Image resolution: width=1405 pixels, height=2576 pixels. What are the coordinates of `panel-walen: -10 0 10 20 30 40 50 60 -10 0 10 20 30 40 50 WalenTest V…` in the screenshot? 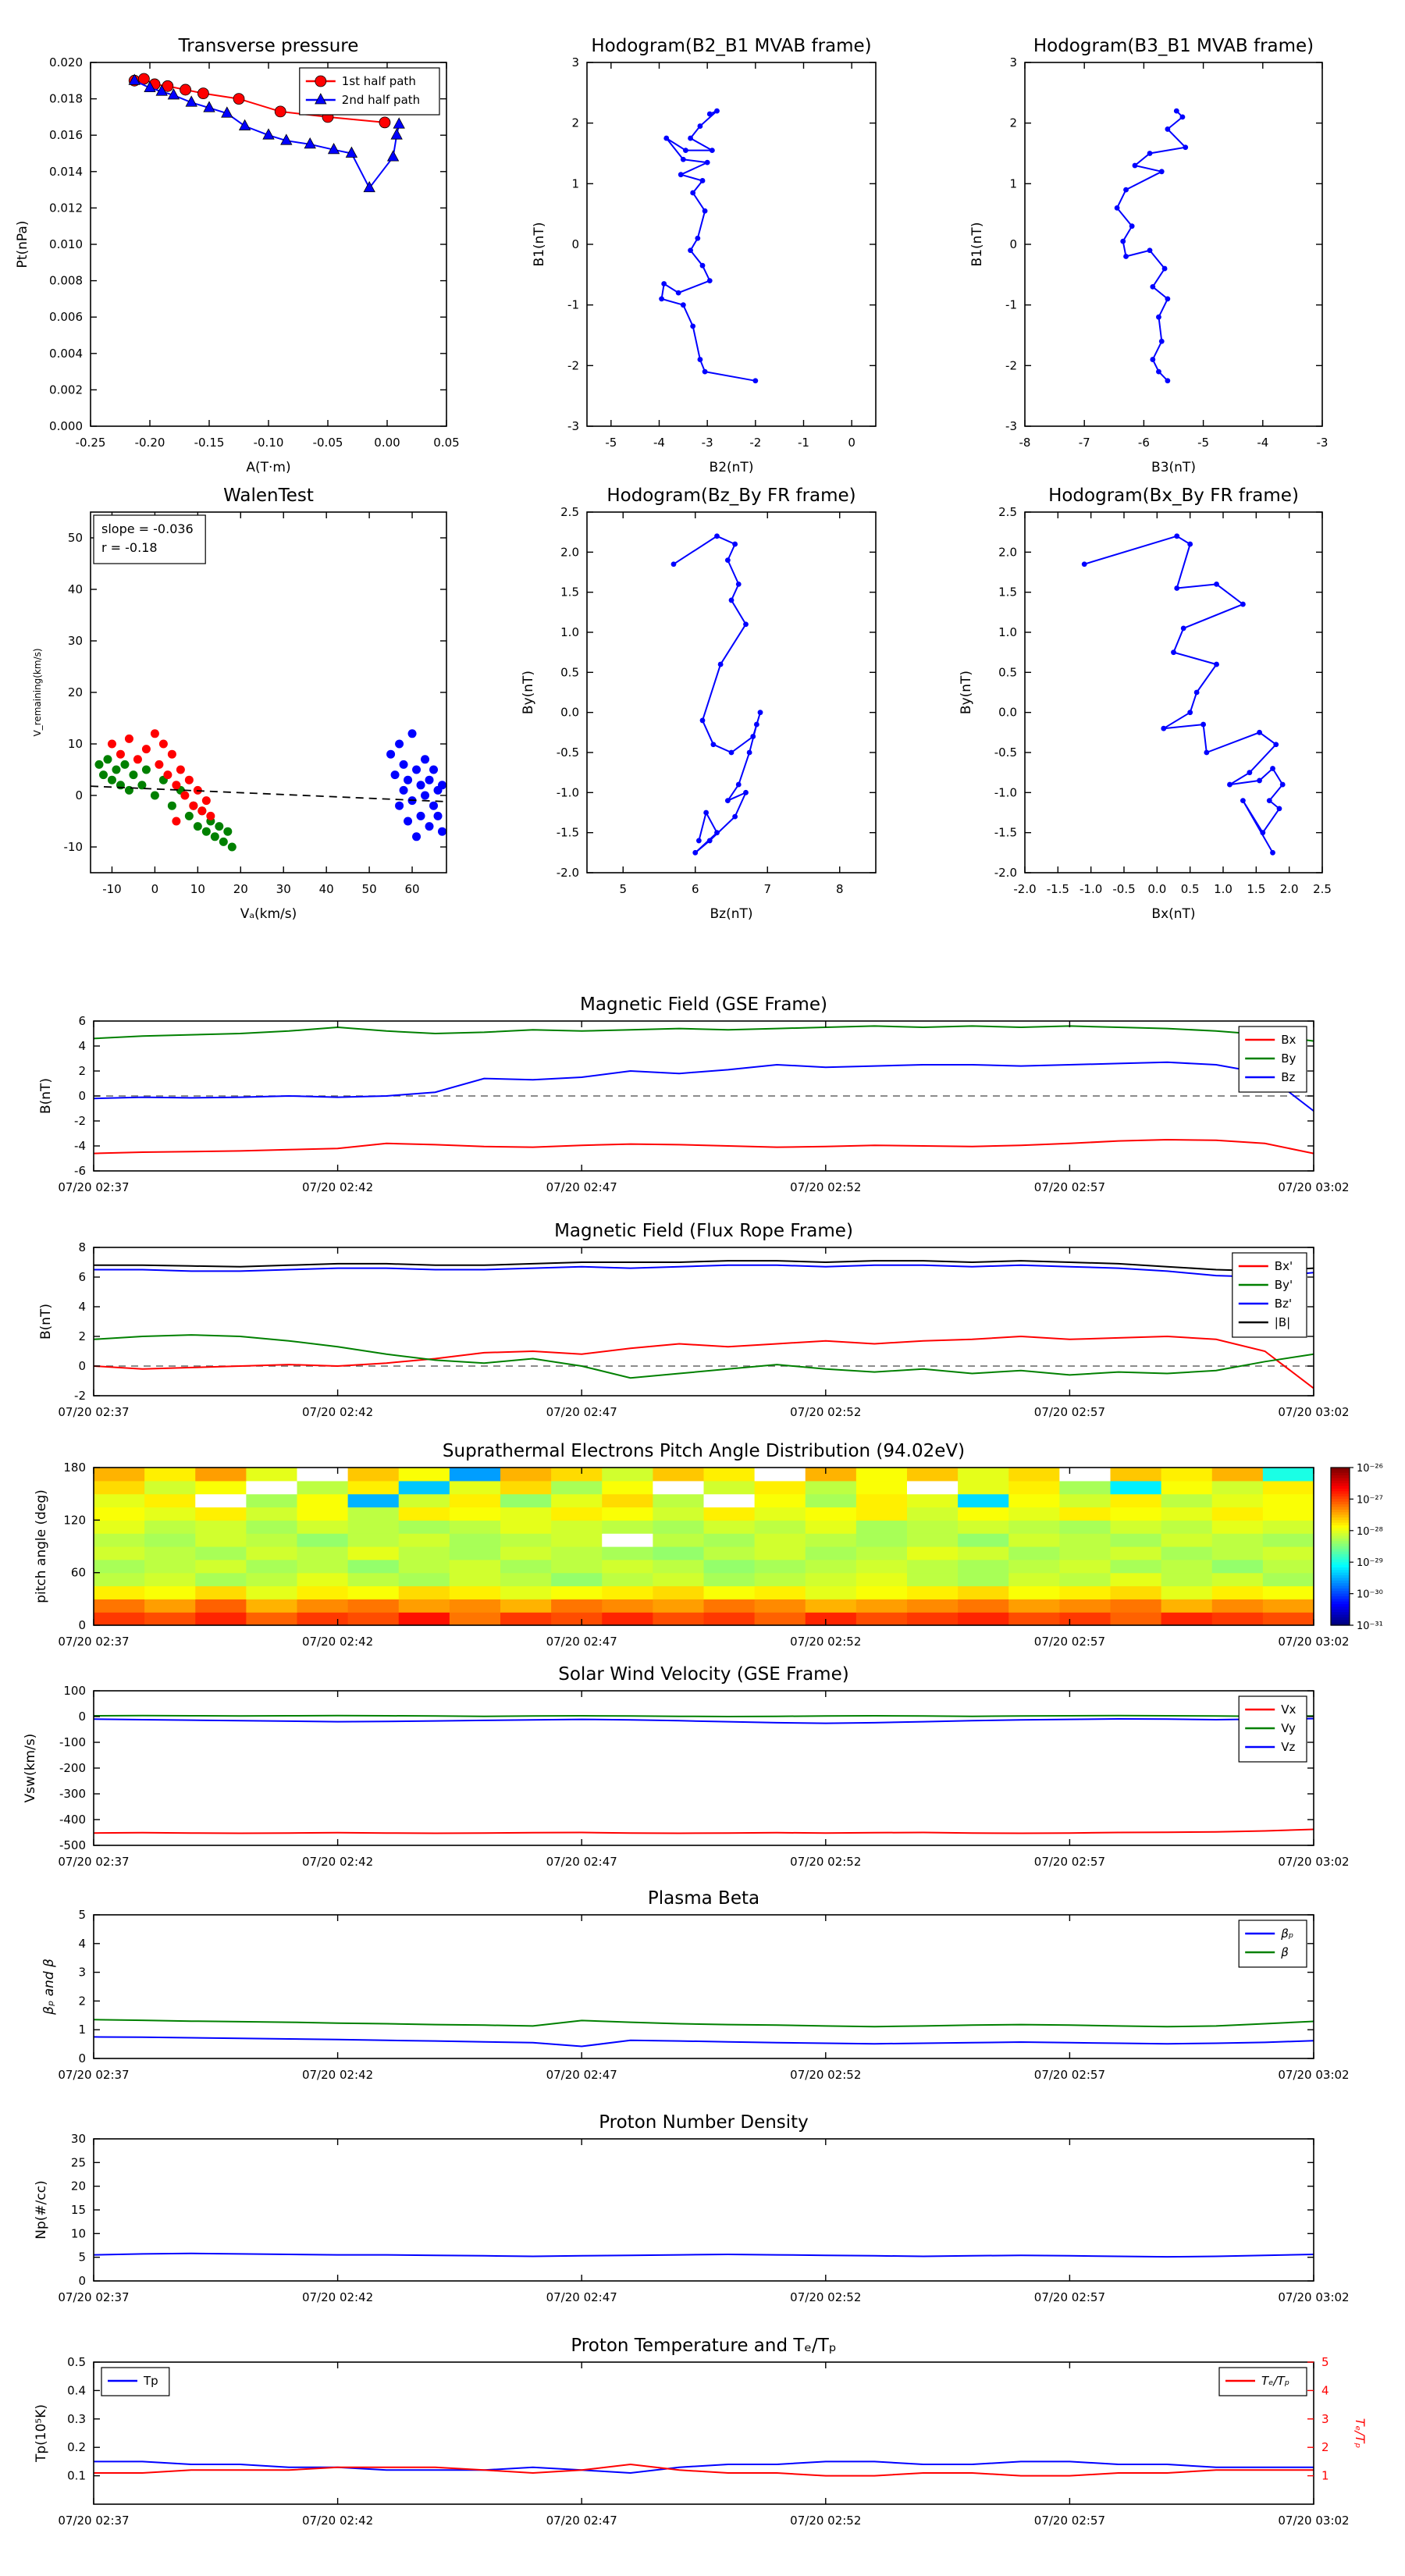 It's located at (240, 704).